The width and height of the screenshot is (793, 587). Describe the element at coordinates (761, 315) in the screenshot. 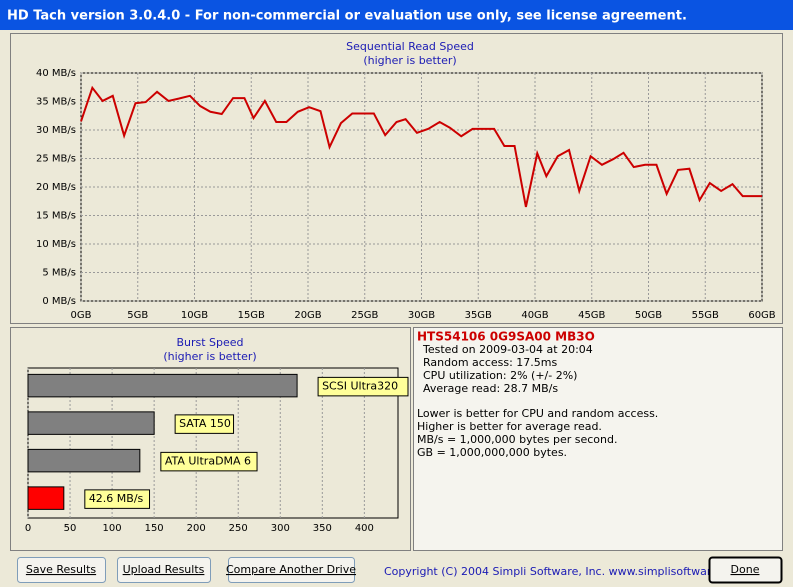

I see `x-tick-label: 60GB` at that location.